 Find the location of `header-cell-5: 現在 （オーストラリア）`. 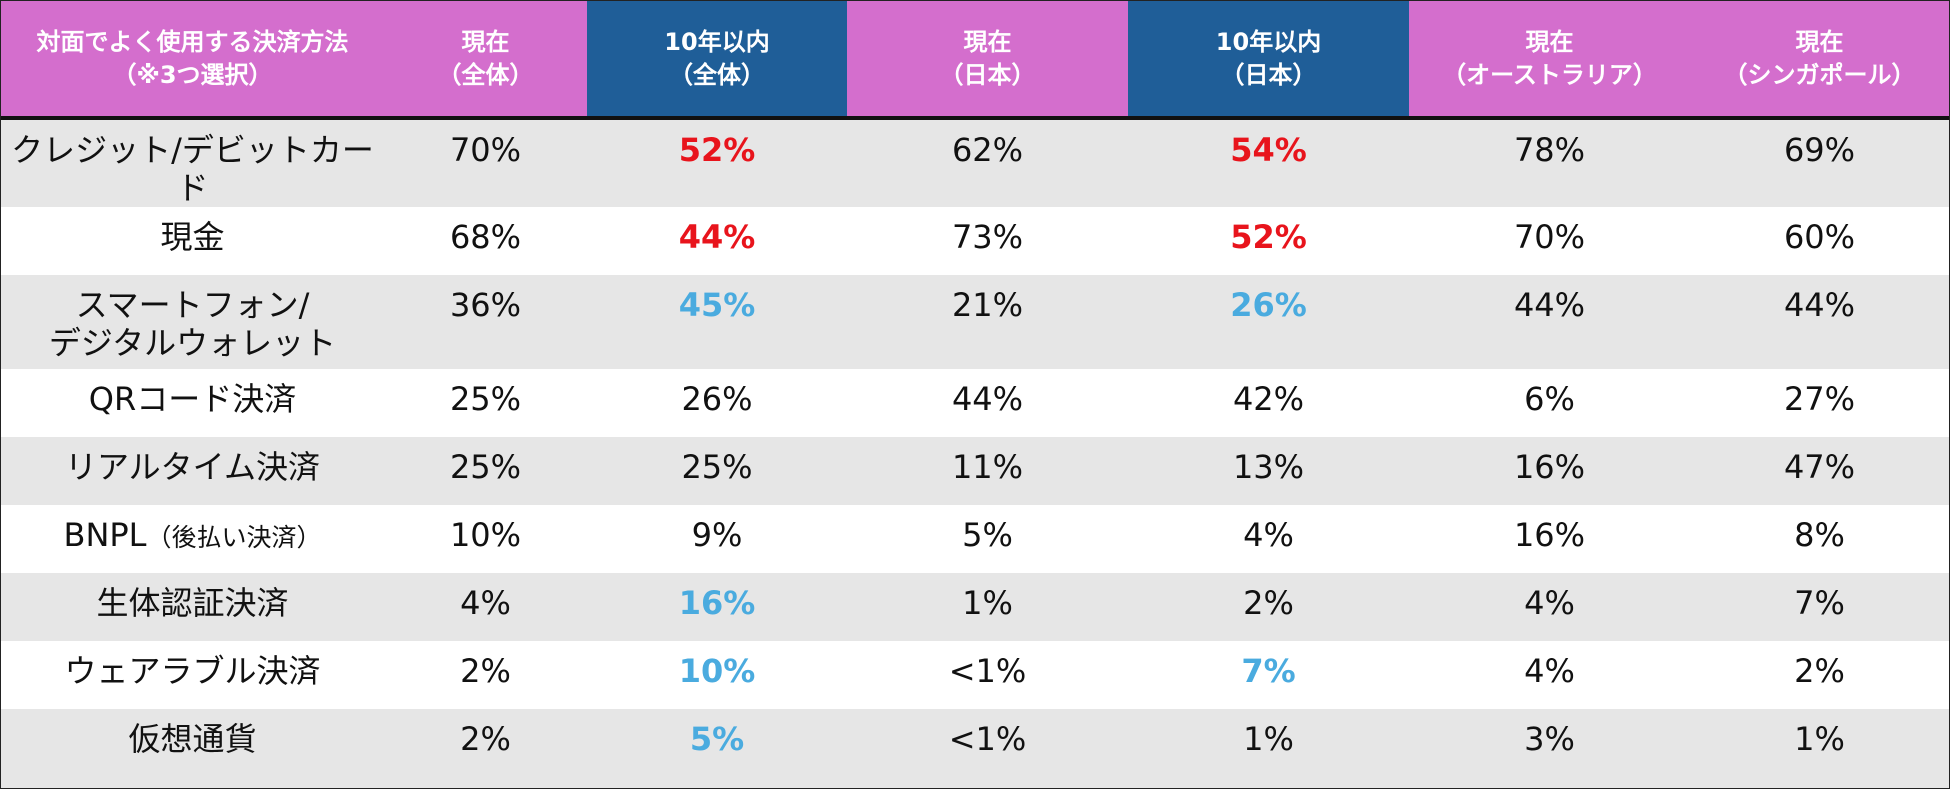

header-cell-5: 現在 （オーストラリア） is located at coordinates (1549, 60).